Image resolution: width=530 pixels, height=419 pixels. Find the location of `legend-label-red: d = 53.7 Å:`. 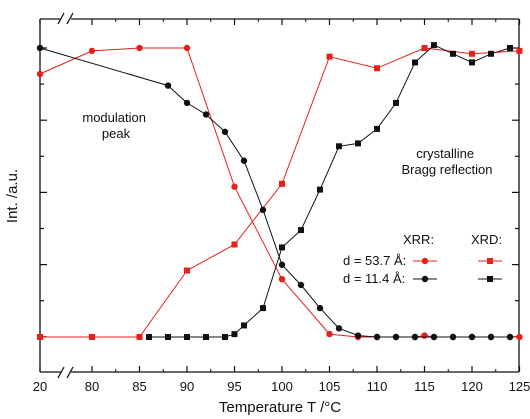

legend-label-red: d = 53.7 Å: is located at coordinates (374, 260).